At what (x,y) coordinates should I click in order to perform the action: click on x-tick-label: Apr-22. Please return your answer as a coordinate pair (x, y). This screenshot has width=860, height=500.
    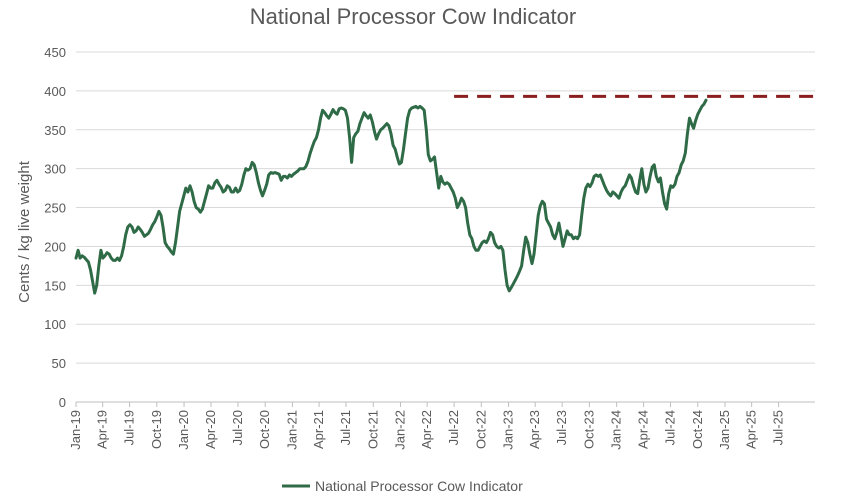
    Looking at the image, I should click on (426, 429).